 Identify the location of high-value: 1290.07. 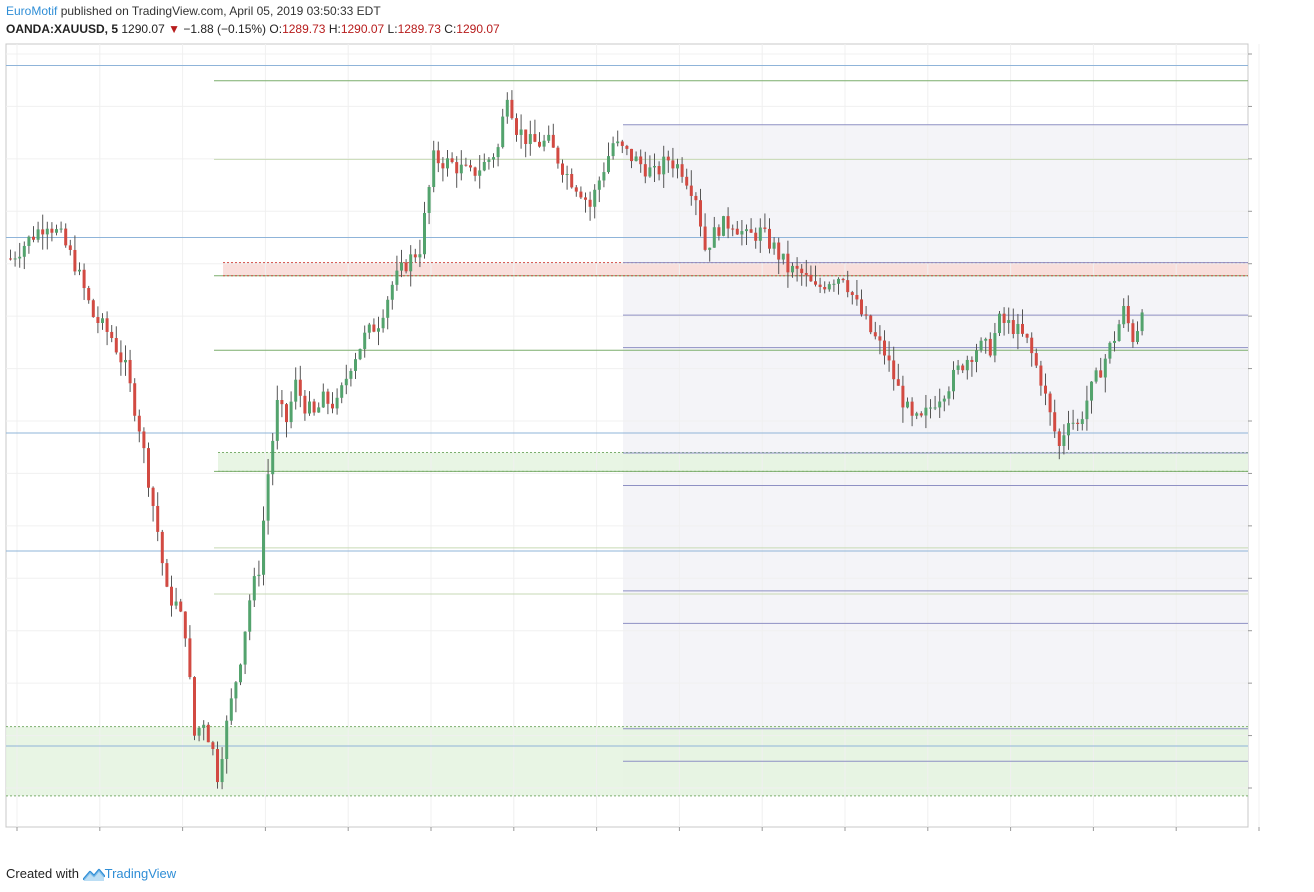
(362, 29).